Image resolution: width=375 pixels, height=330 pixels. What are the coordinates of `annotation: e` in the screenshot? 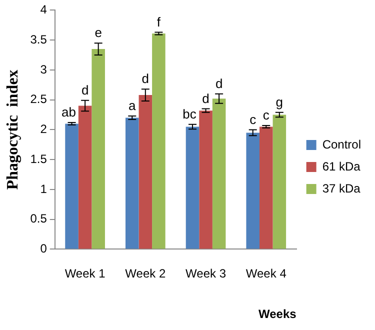 It's located at (98, 32).